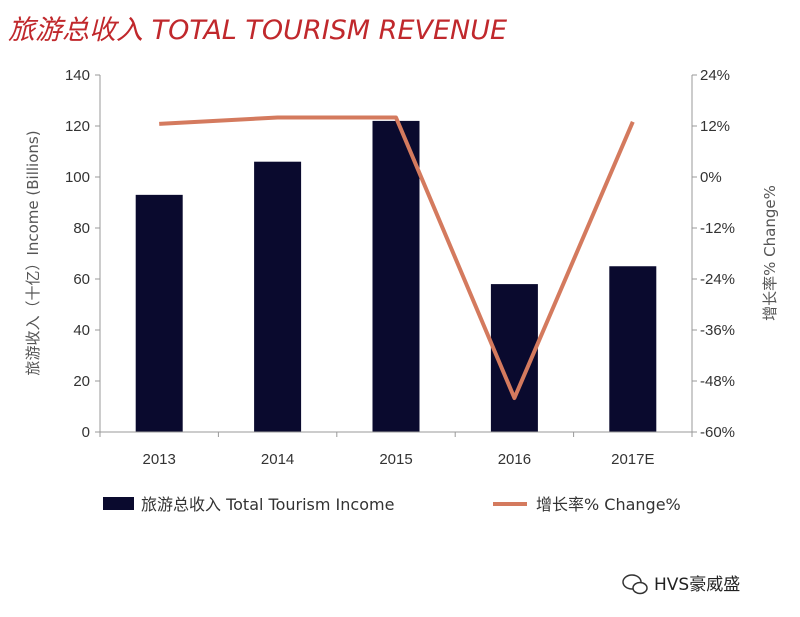 This screenshot has height=617, width=800. I want to click on legend-bar-label: 旅游总收入 Total Tourism Income, so click(267, 504).